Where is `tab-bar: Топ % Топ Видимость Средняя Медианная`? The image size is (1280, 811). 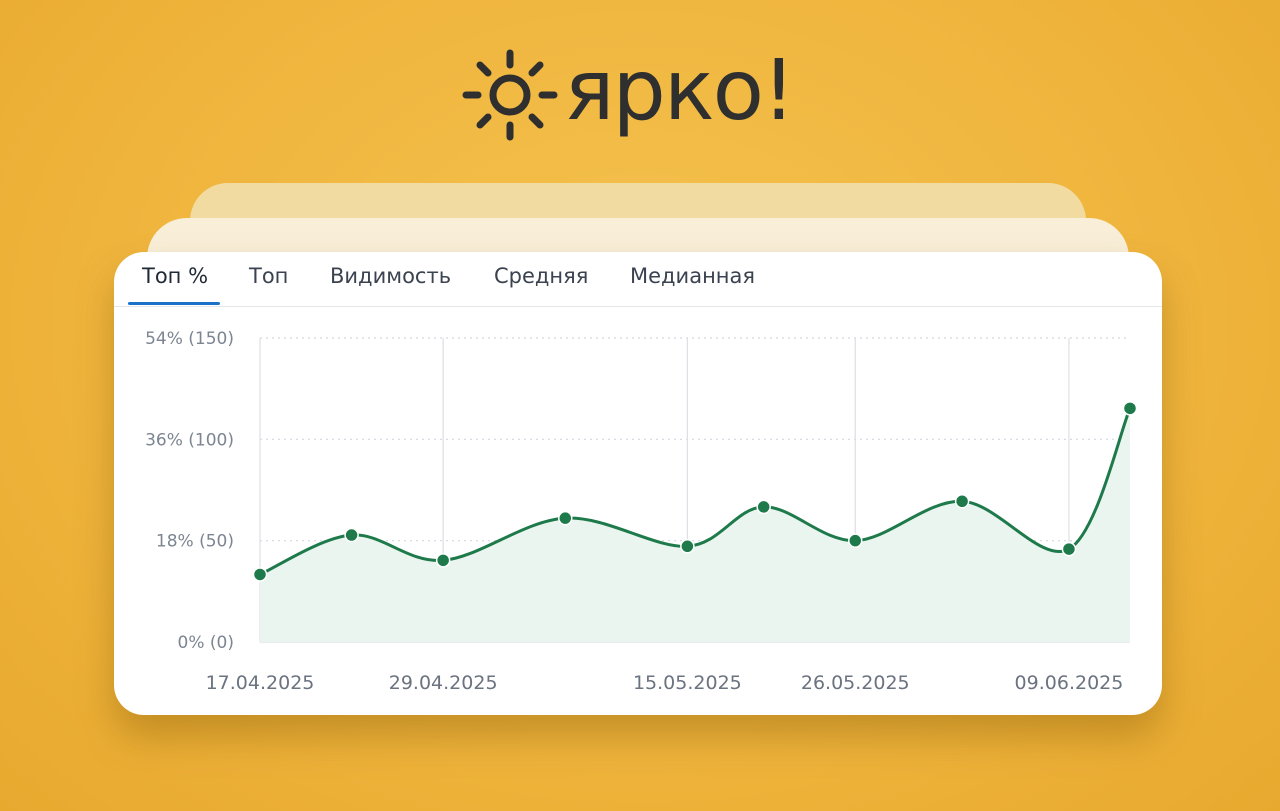 tab-bar: Топ % Топ Видимость Средняя Медианная is located at coordinates (638, 279).